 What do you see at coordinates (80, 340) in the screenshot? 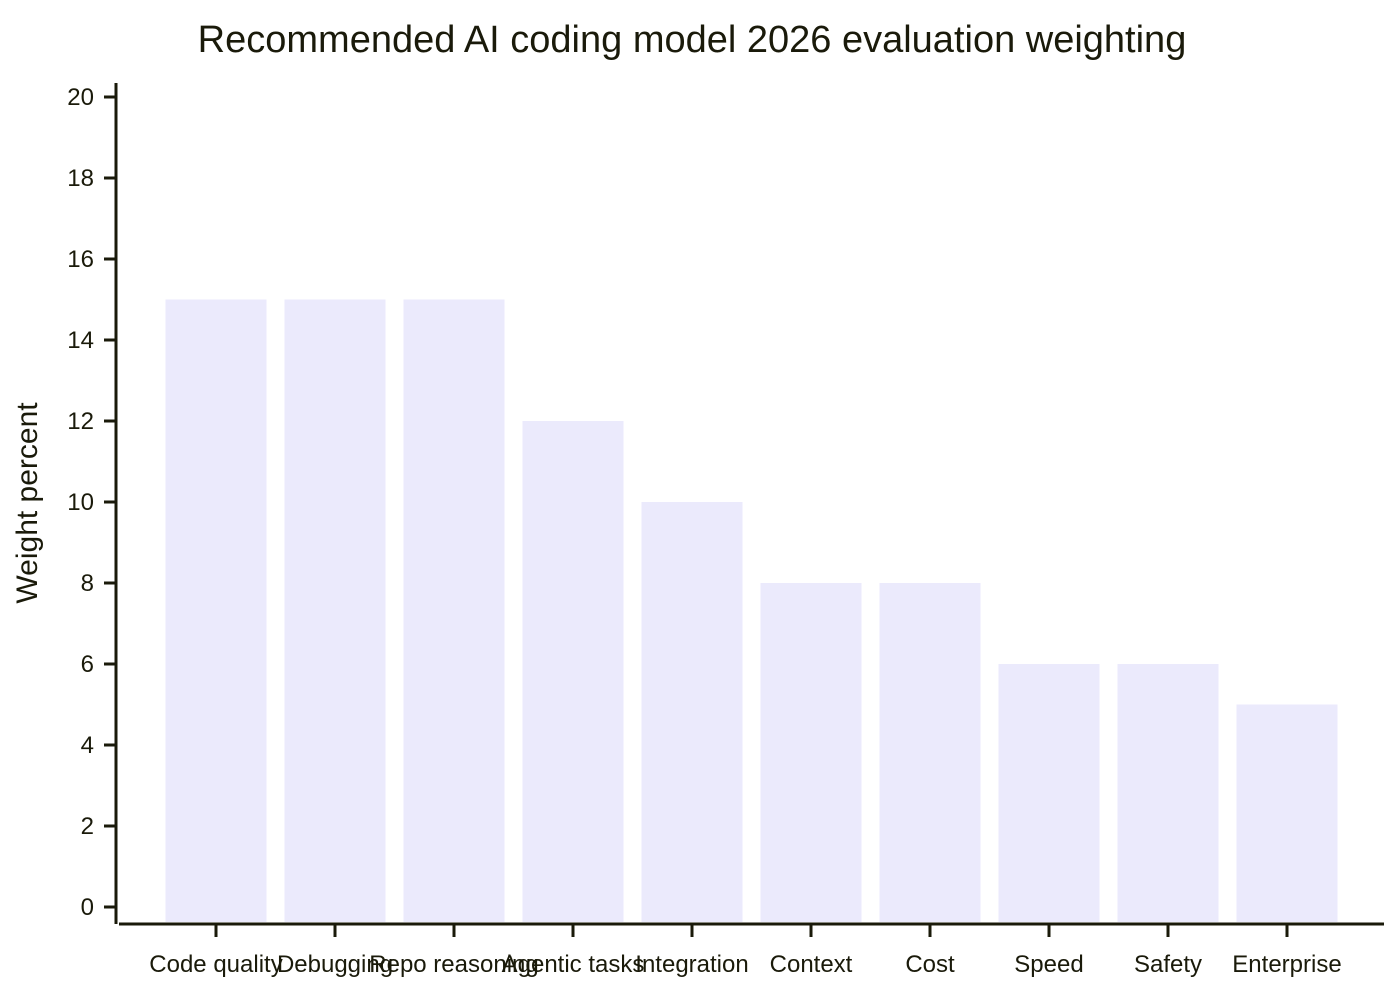
I see `y-tick-label: 14` at bounding box center [80, 340].